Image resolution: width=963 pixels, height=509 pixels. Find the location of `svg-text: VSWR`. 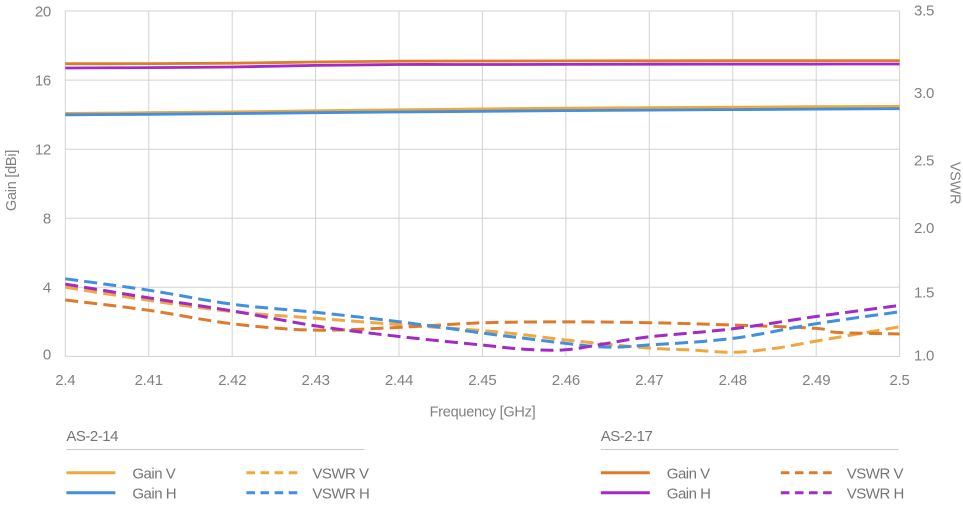

svg-text: VSWR is located at coordinates (955, 183).